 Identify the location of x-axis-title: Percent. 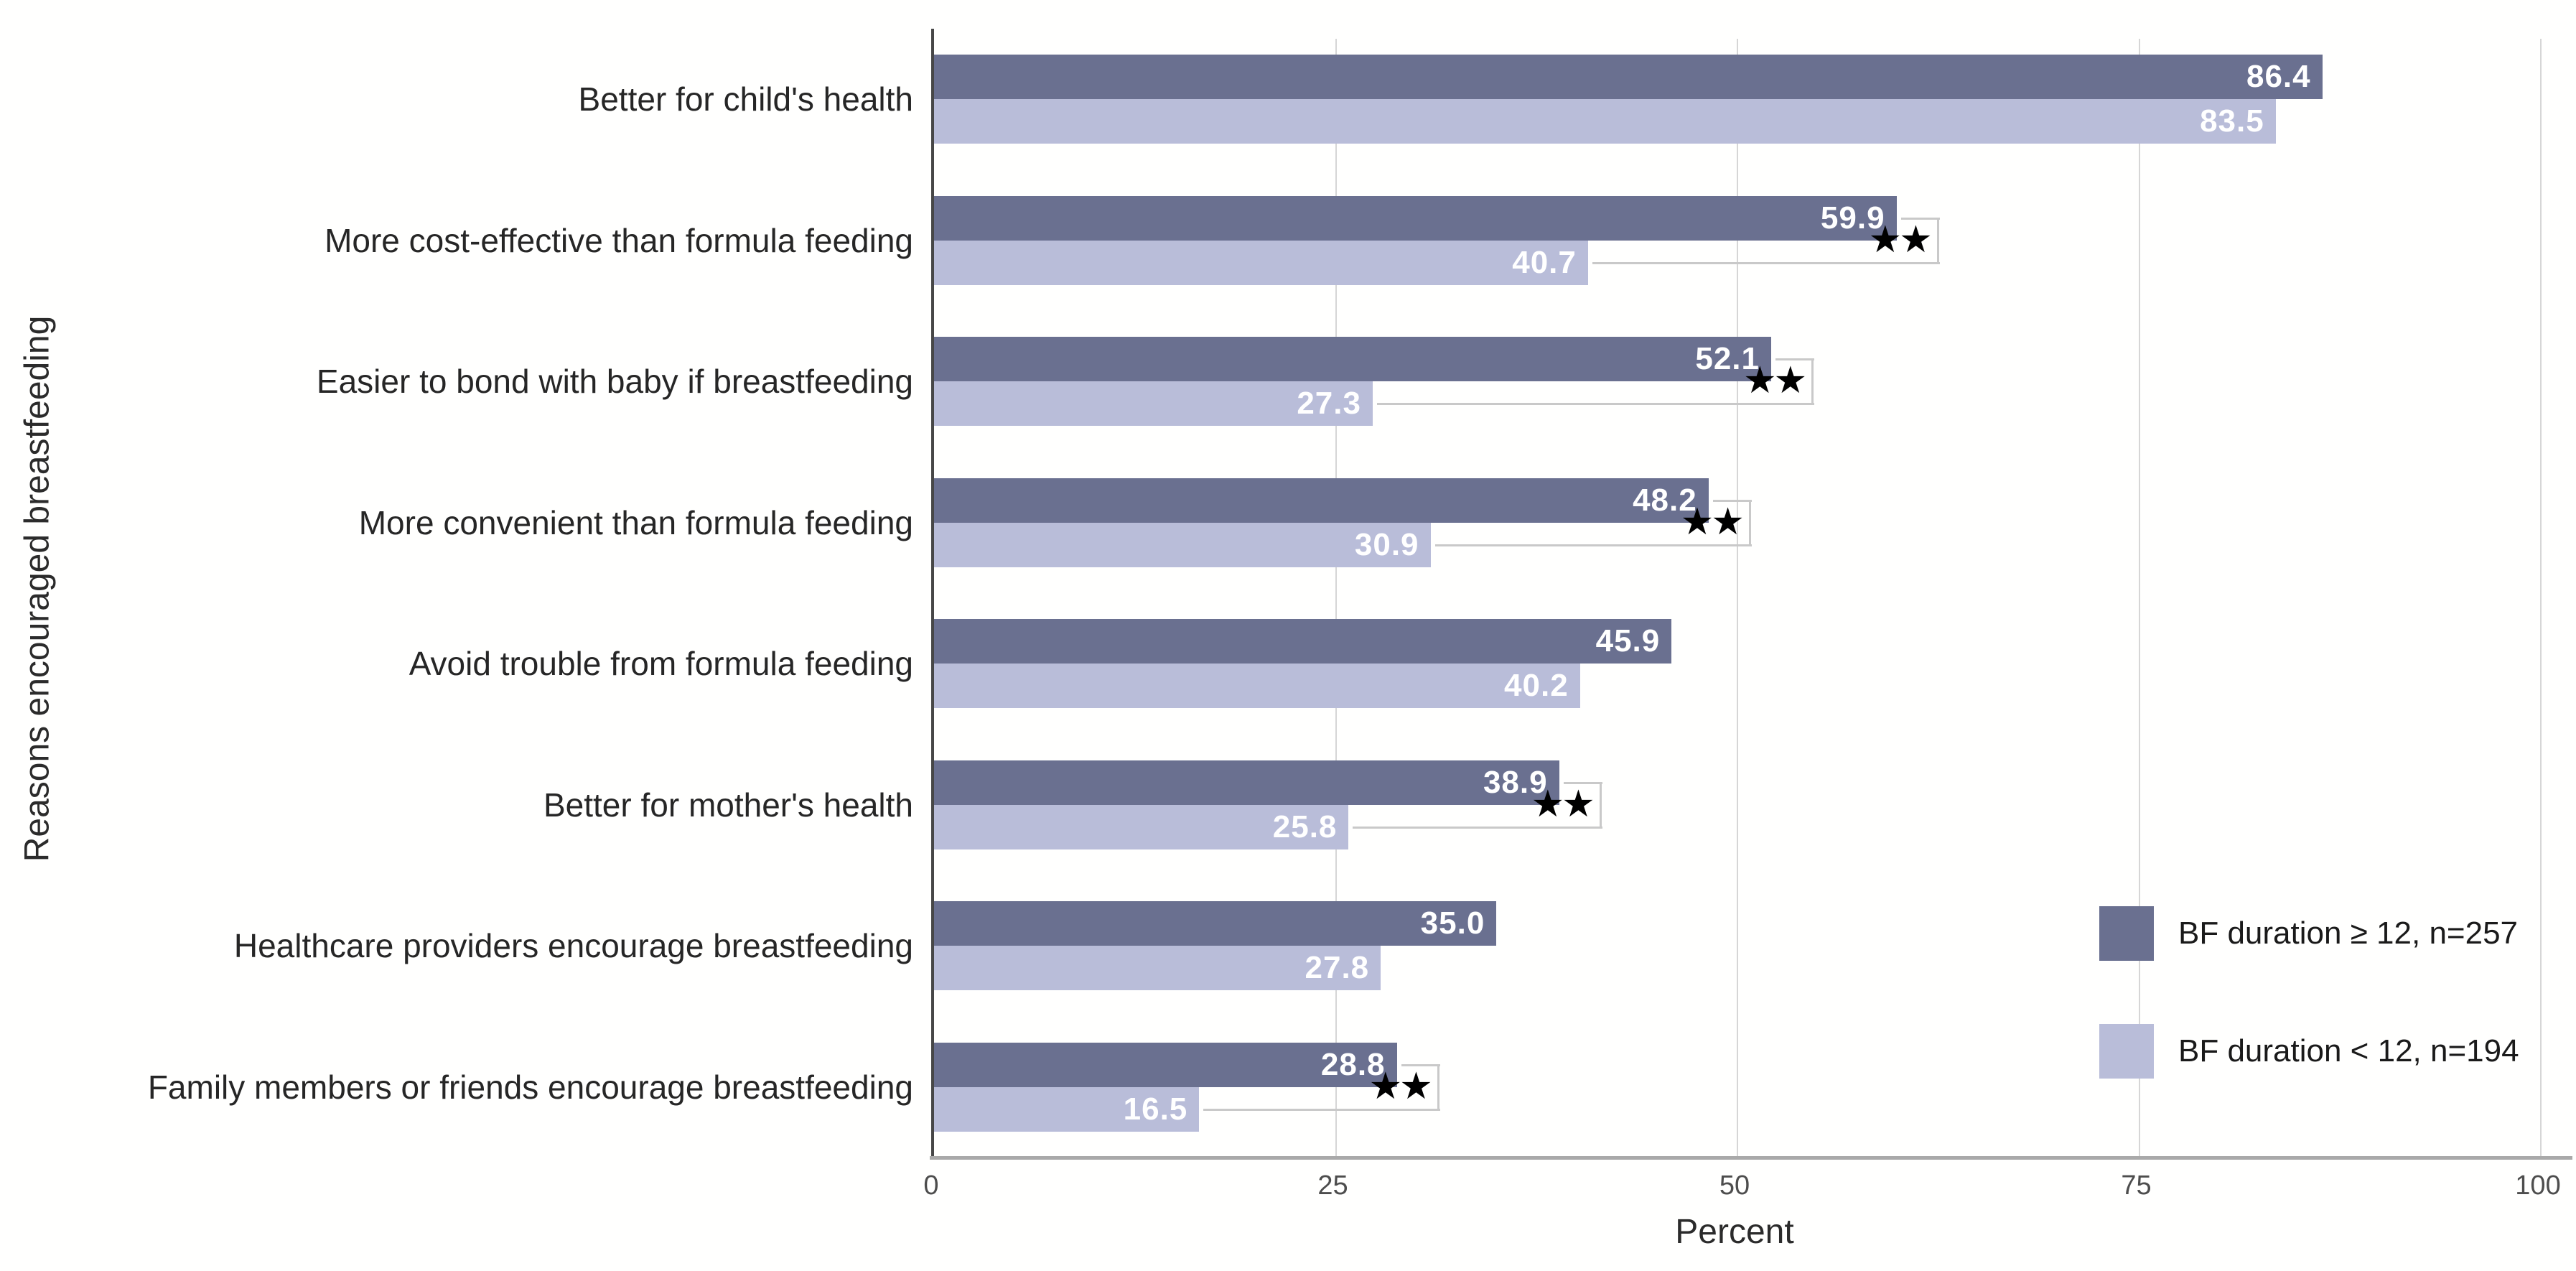
(1734, 1232).